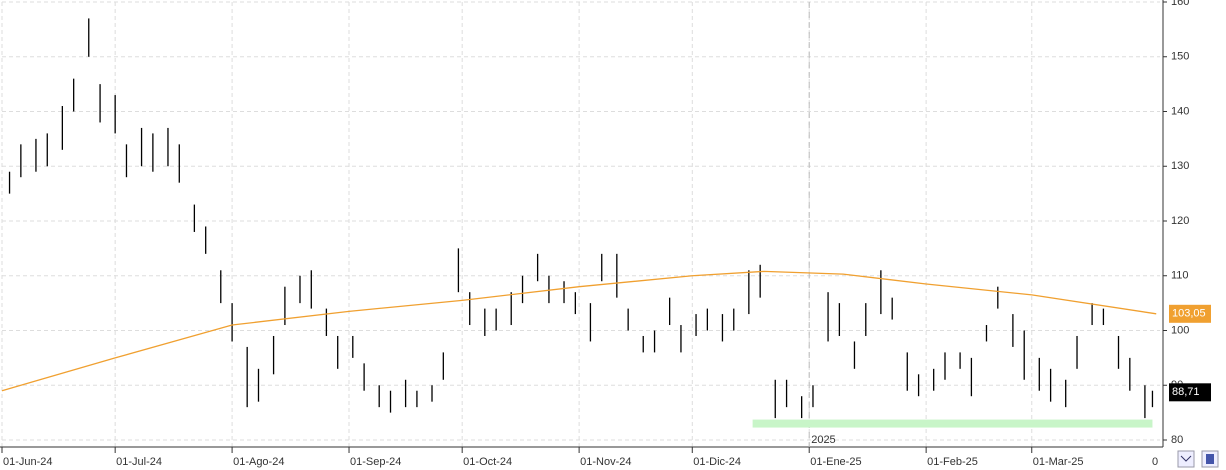  Describe the element at coordinates (1177, 440) in the screenshot. I see `y-tick-label: 80` at that location.